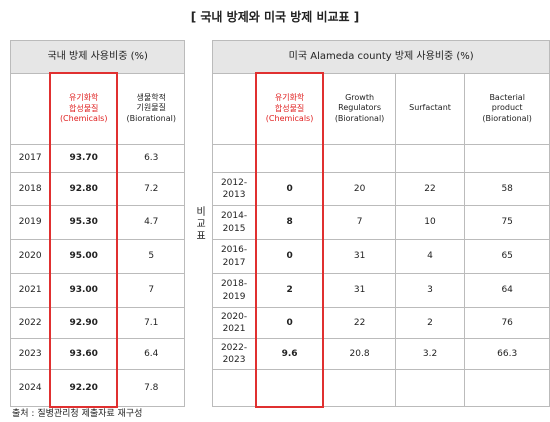  I want to click on value-cell: 20, so click(359, 189).